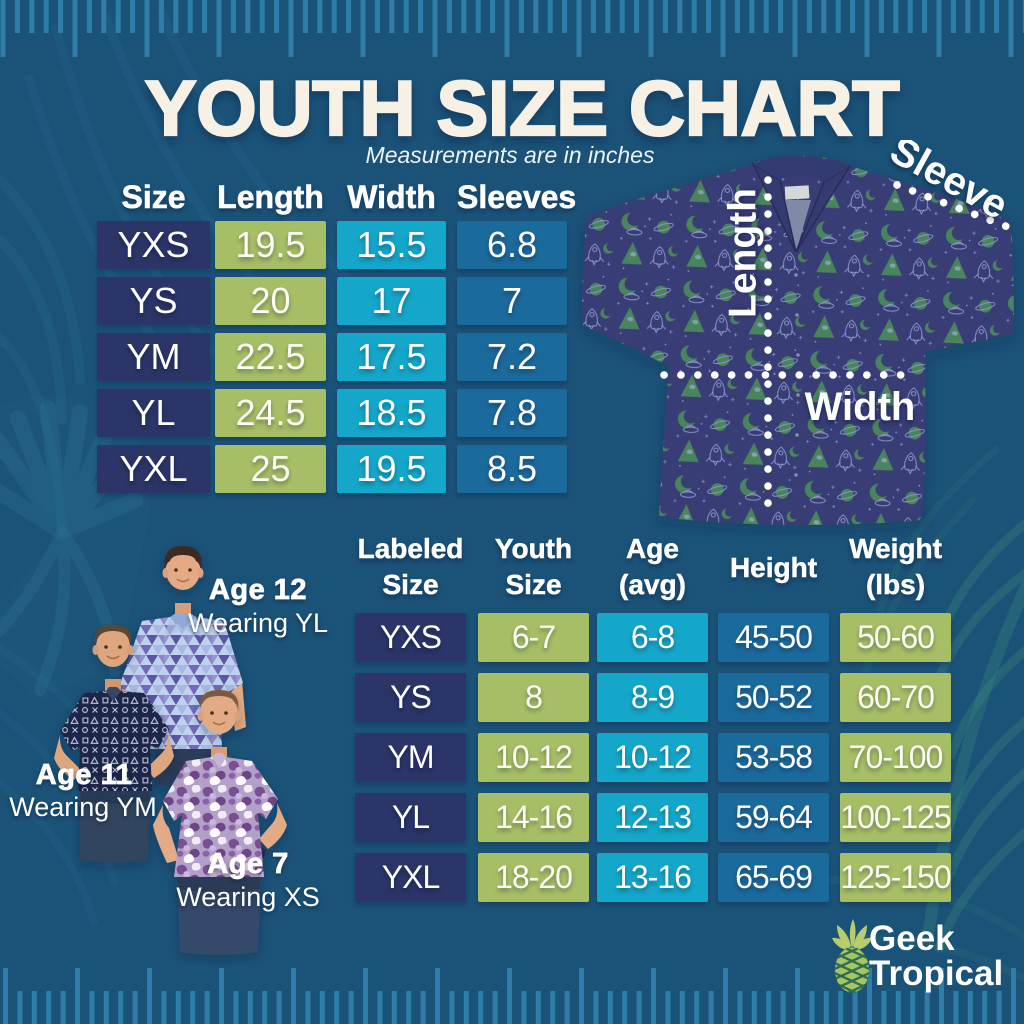  I want to click on svg-text: Length, so click(743, 253).